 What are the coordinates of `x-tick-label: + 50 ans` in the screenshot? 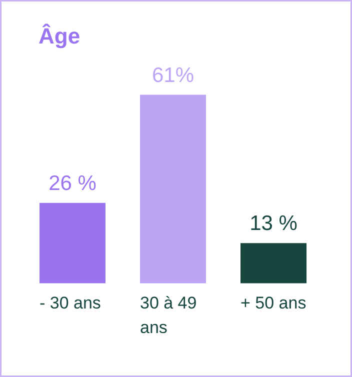 It's located at (273, 302).